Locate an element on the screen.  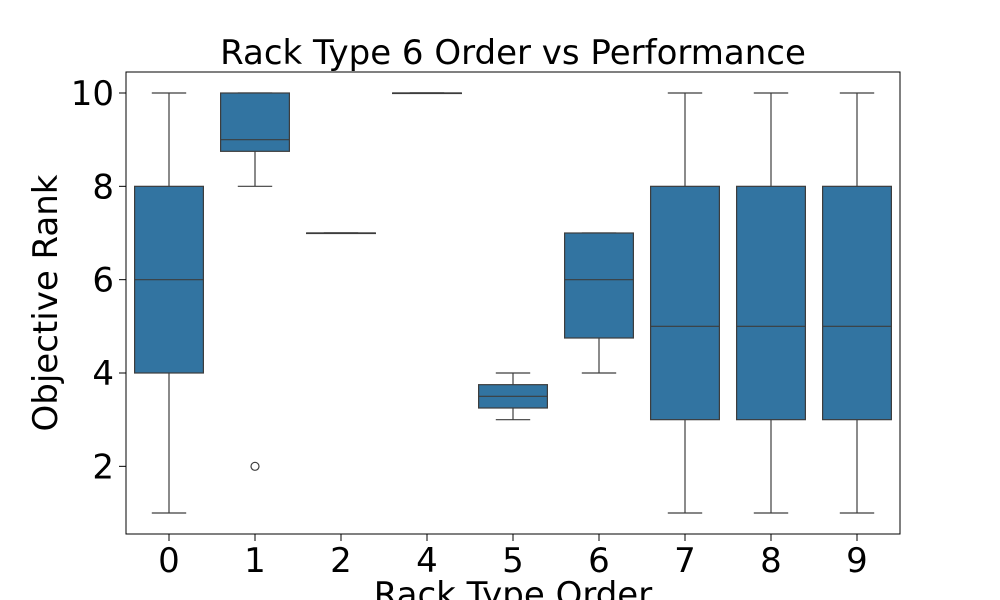
x-tick-label: 6 is located at coordinates (599, 561).